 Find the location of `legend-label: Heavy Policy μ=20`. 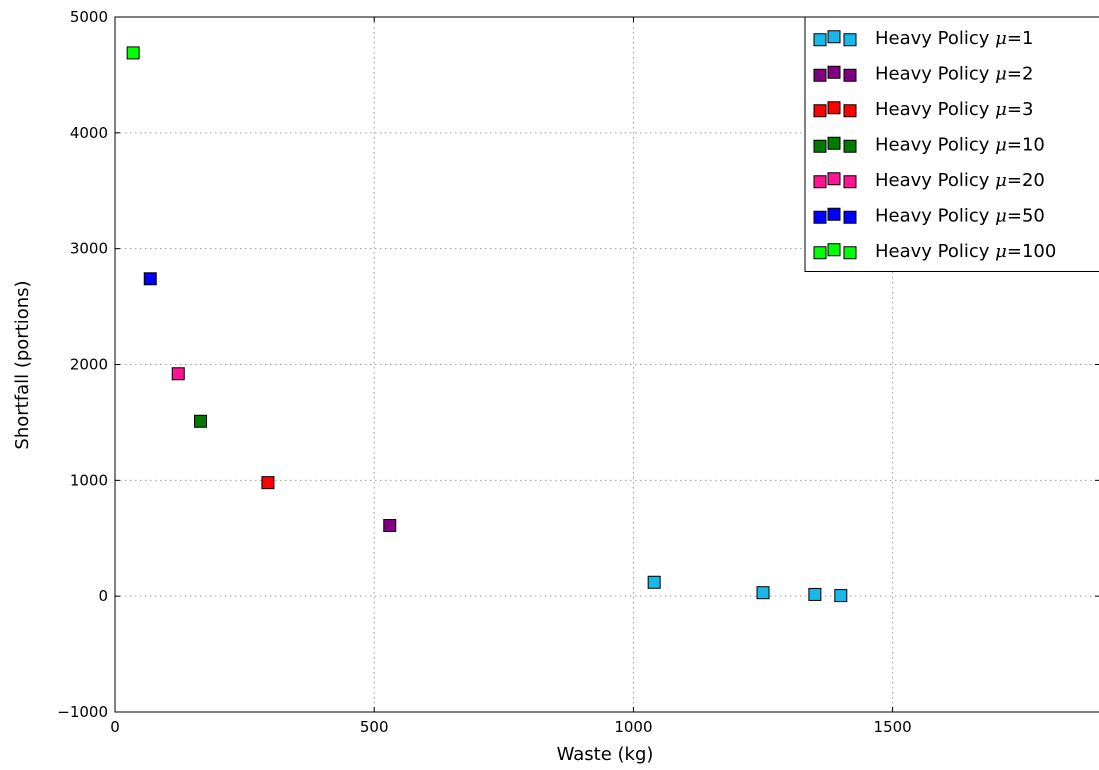

legend-label: Heavy Policy μ=20 is located at coordinates (960, 180).